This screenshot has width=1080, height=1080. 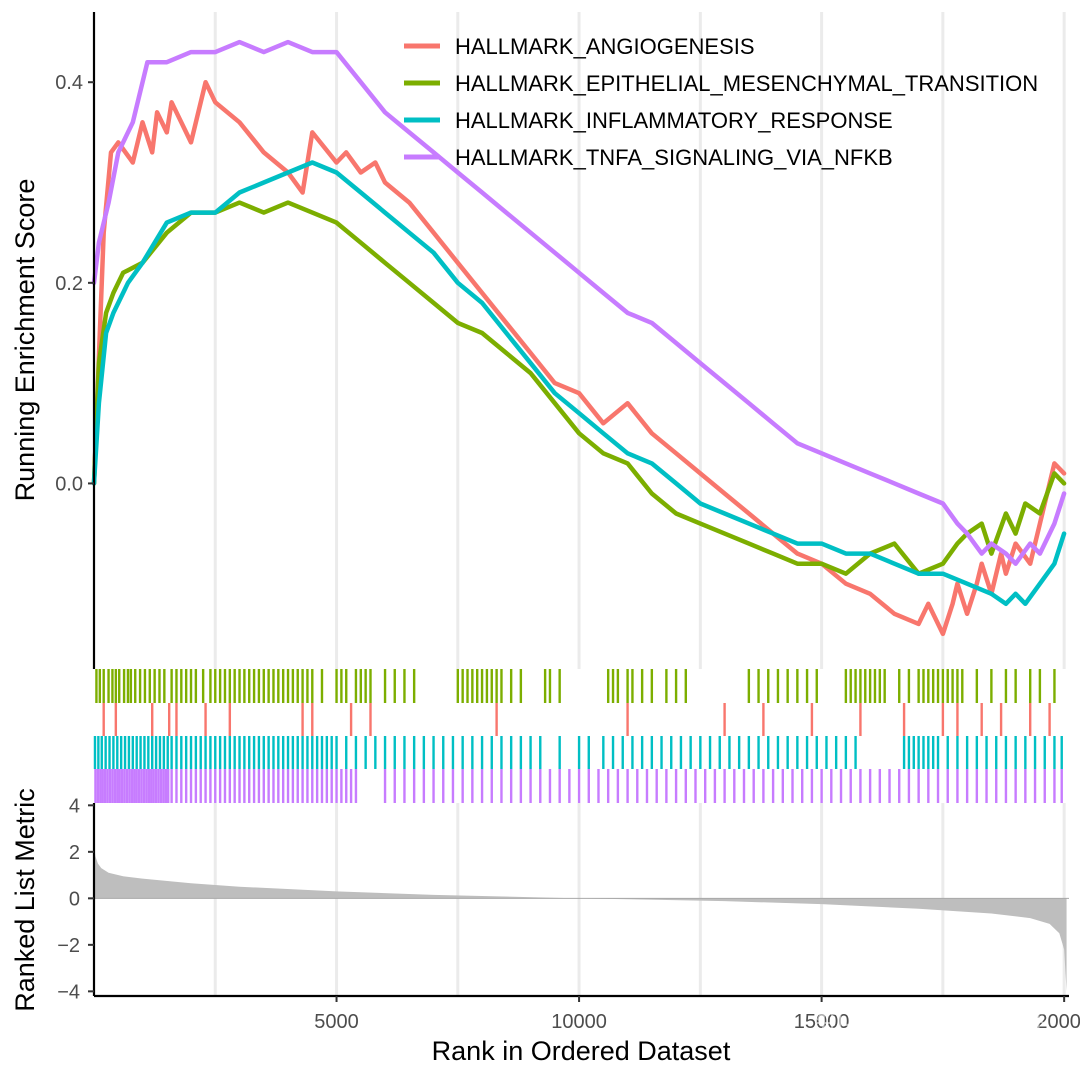 I want to click on bottom-y-tick-label-4: −4, so click(x=68, y=992).